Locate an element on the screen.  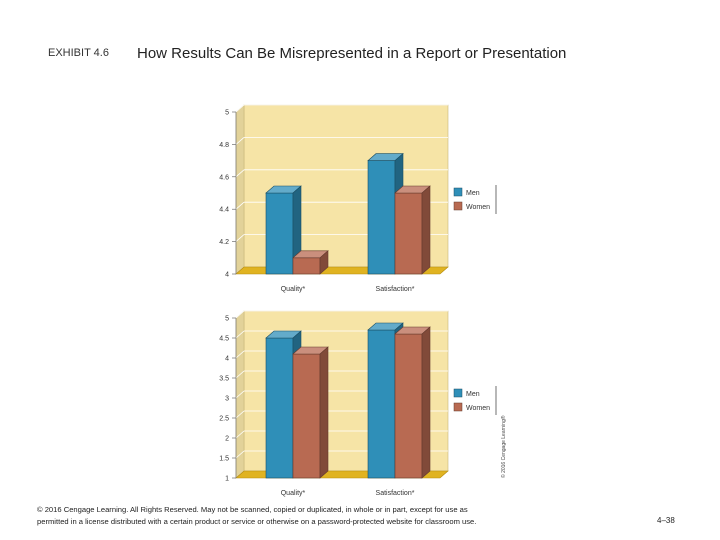
image-credit: © 2016 Cengage Learning® is located at coordinates (503, 446).